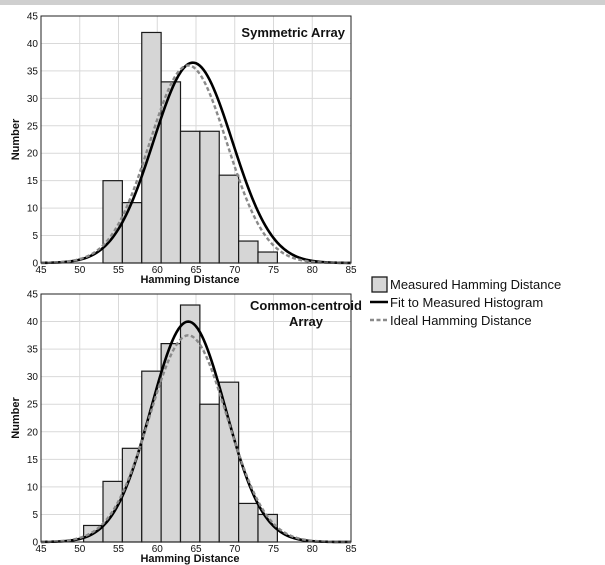 This screenshot has width=605, height=565. Describe the element at coordinates (475, 284) in the screenshot. I see `legend-label: Measured Hamming Distance` at that location.